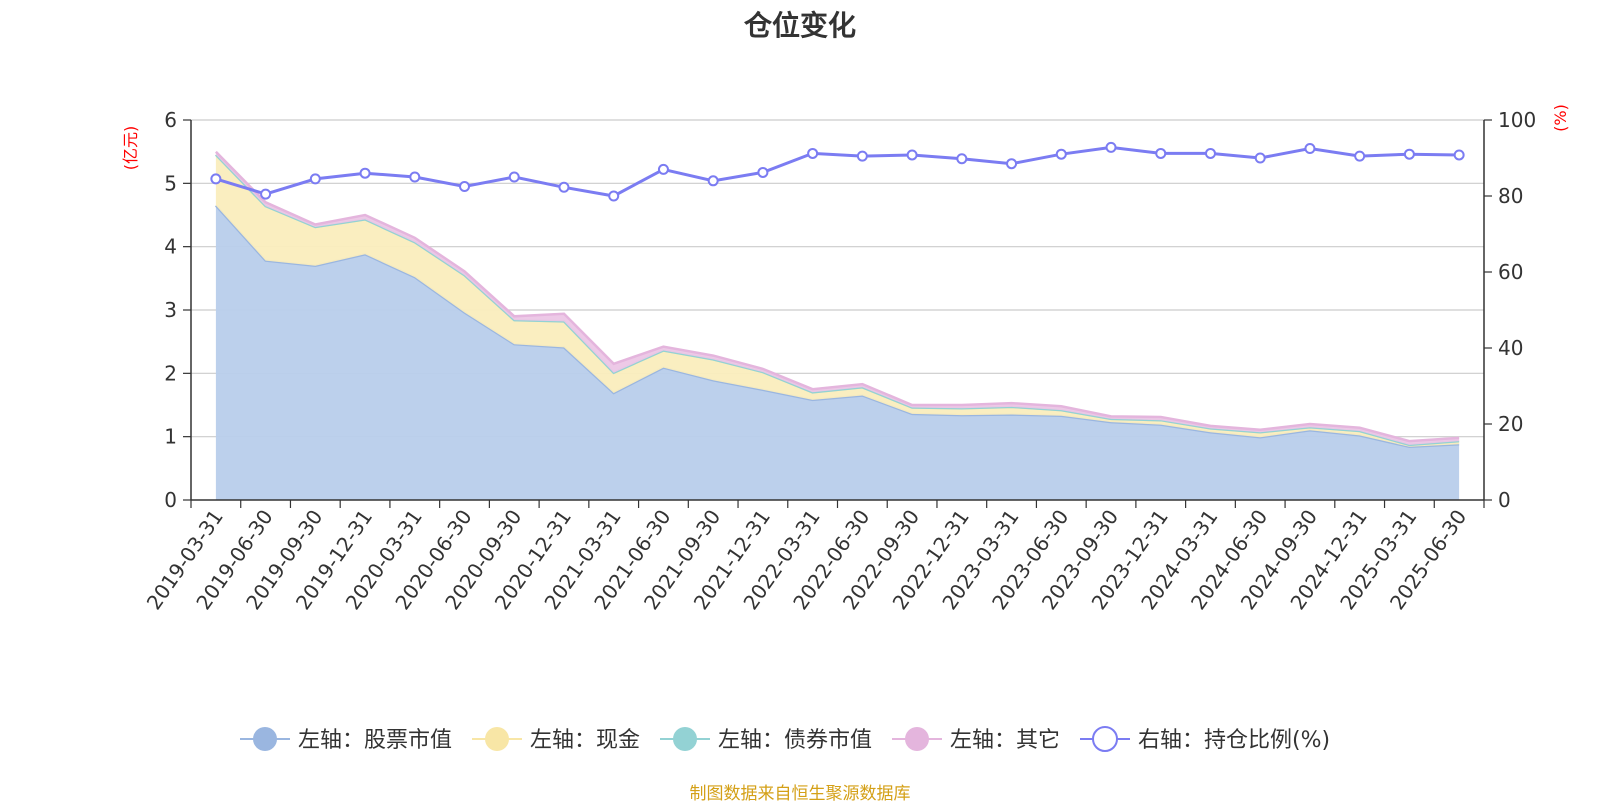 This screenshot has width=1600, height=804. I want to click on right-axis-unit: (%), so click(1560, 118).